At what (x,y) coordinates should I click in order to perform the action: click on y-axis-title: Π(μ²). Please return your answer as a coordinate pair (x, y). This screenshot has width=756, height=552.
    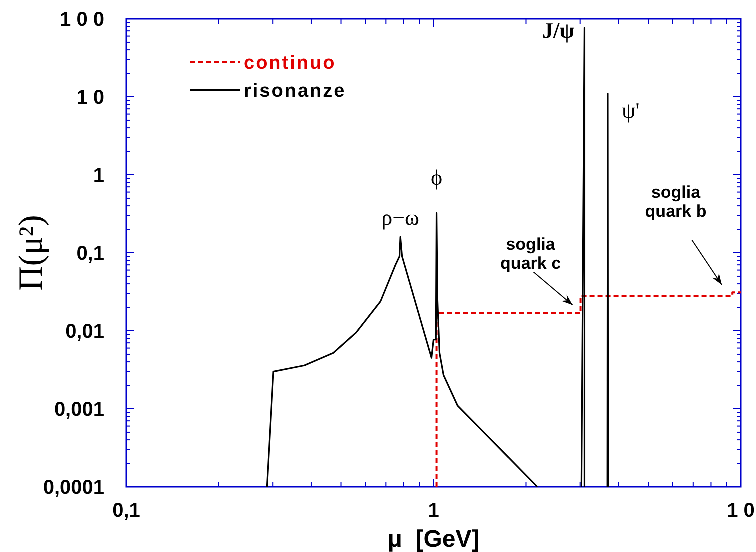
    Looking at the image, I should click on (31, 253).